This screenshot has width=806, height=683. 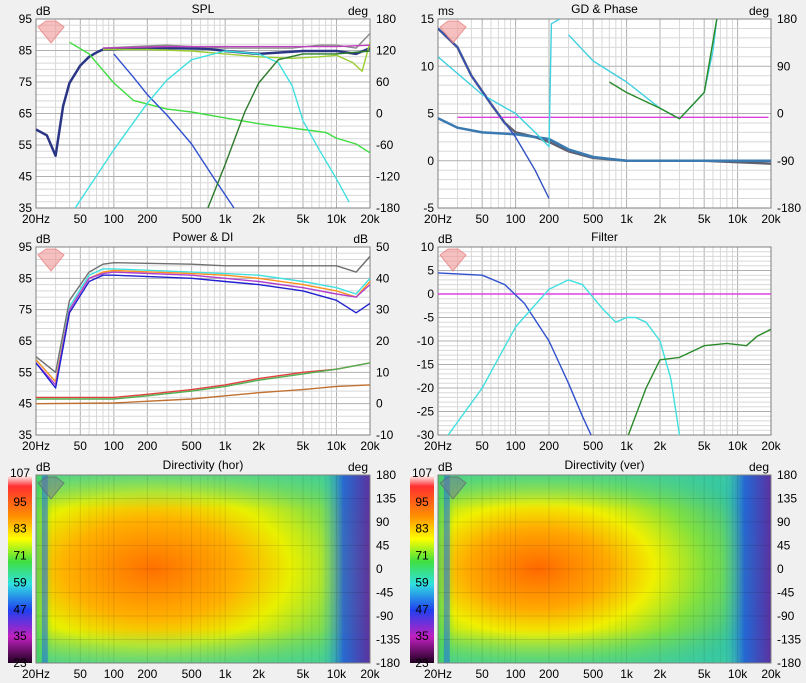 I want to click on y-tick-label-left: 75, so click(x=26, y=82).